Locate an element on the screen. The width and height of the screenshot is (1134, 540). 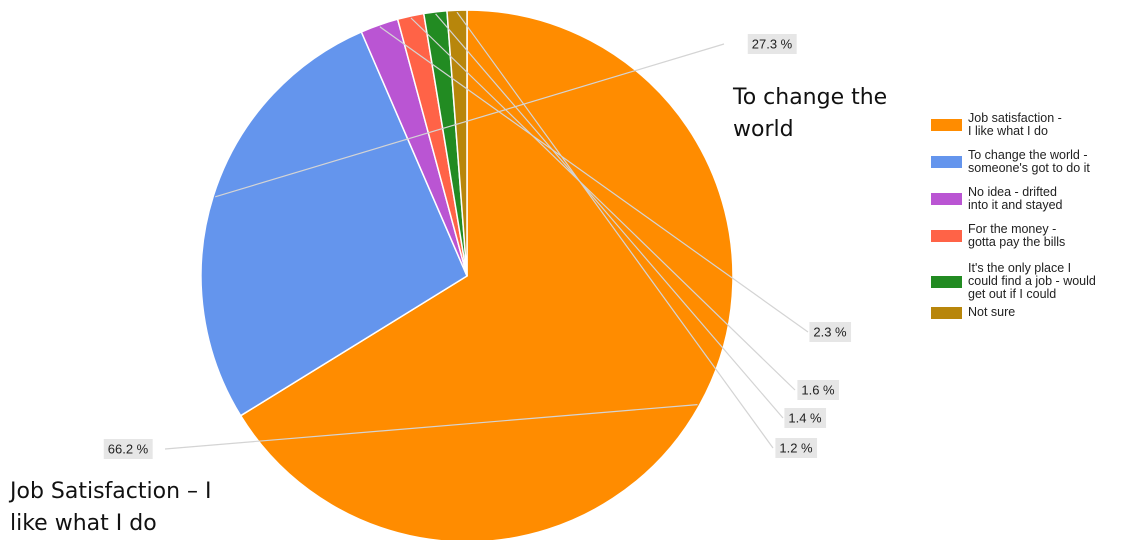
value-label-text: 2.3 % is located at coordinates (830, 332).